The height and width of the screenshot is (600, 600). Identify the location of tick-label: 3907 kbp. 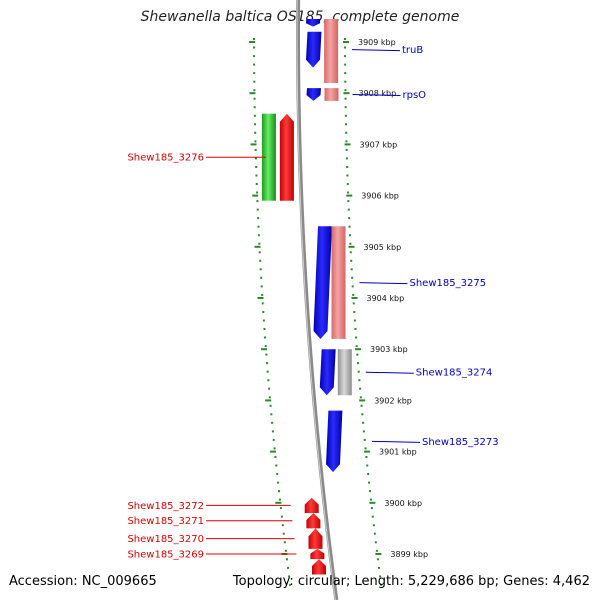
(379, 144).